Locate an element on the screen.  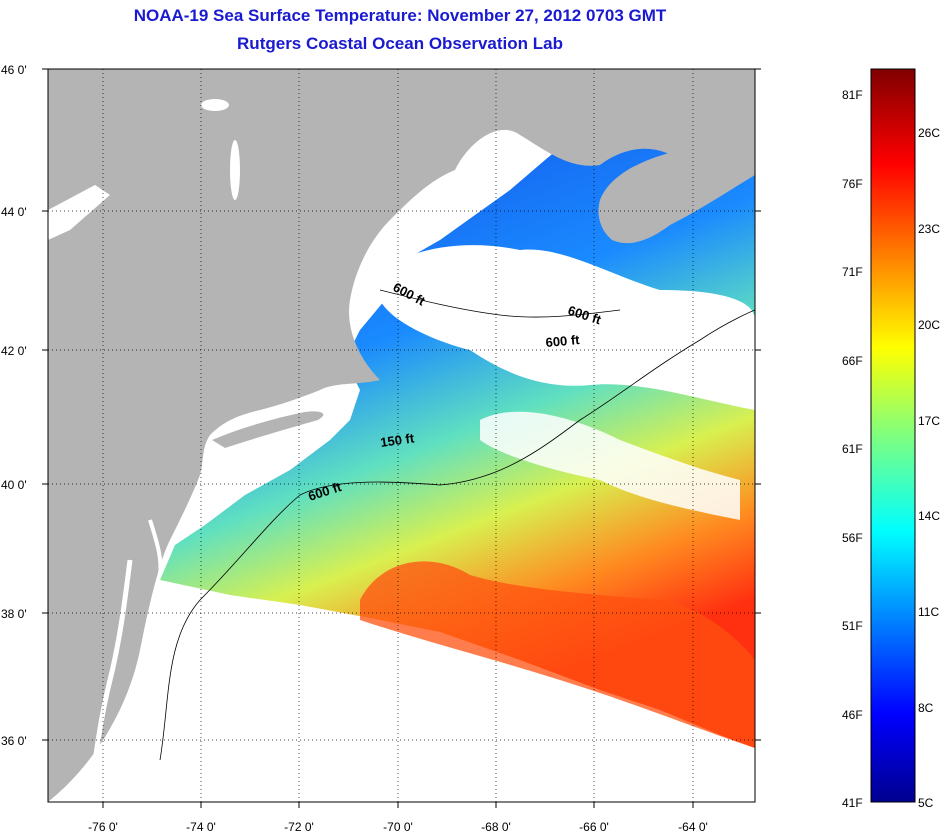
map-subtitle: Rutgers Coastal Ocean Observation Lab is located at coordinates (400, 43).